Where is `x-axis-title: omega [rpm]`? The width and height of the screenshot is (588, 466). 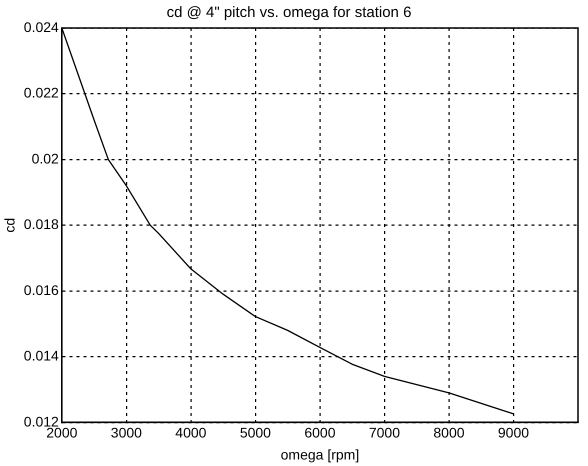
x-axis-title: omega [rpm] is located at coordinates (320, 454).